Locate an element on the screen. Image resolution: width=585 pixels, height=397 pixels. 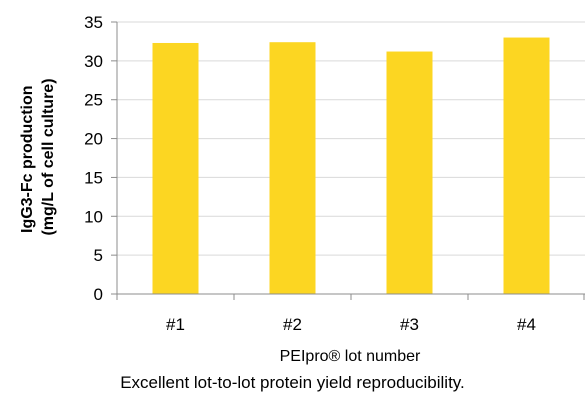
y-tick-label: 5 is located at coordinates (98, 255).